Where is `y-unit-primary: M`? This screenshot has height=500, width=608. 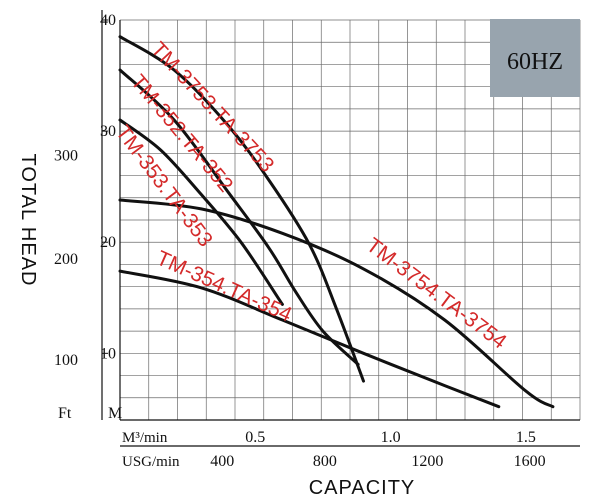 y-unit-primary: M is located at coordinates (115, 413).